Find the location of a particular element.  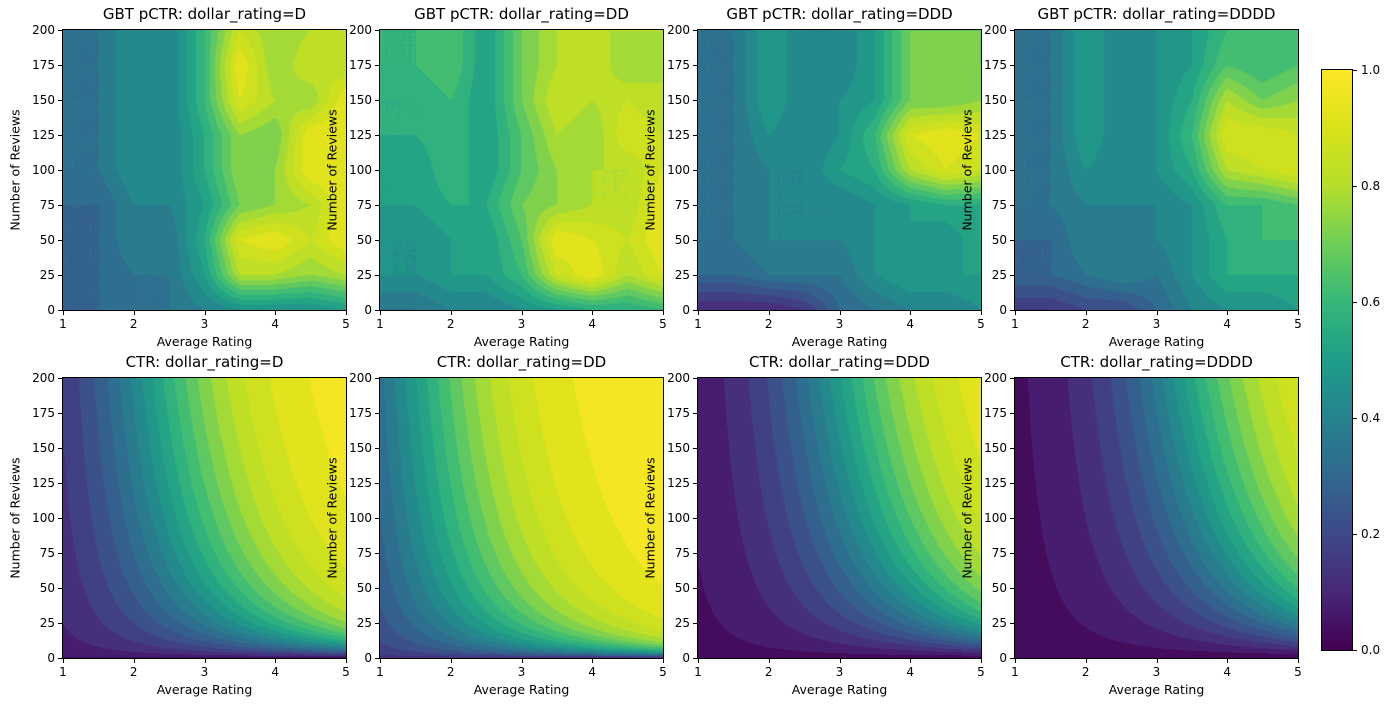

x-tick-label: 5 is located at coordinates (663, 672).